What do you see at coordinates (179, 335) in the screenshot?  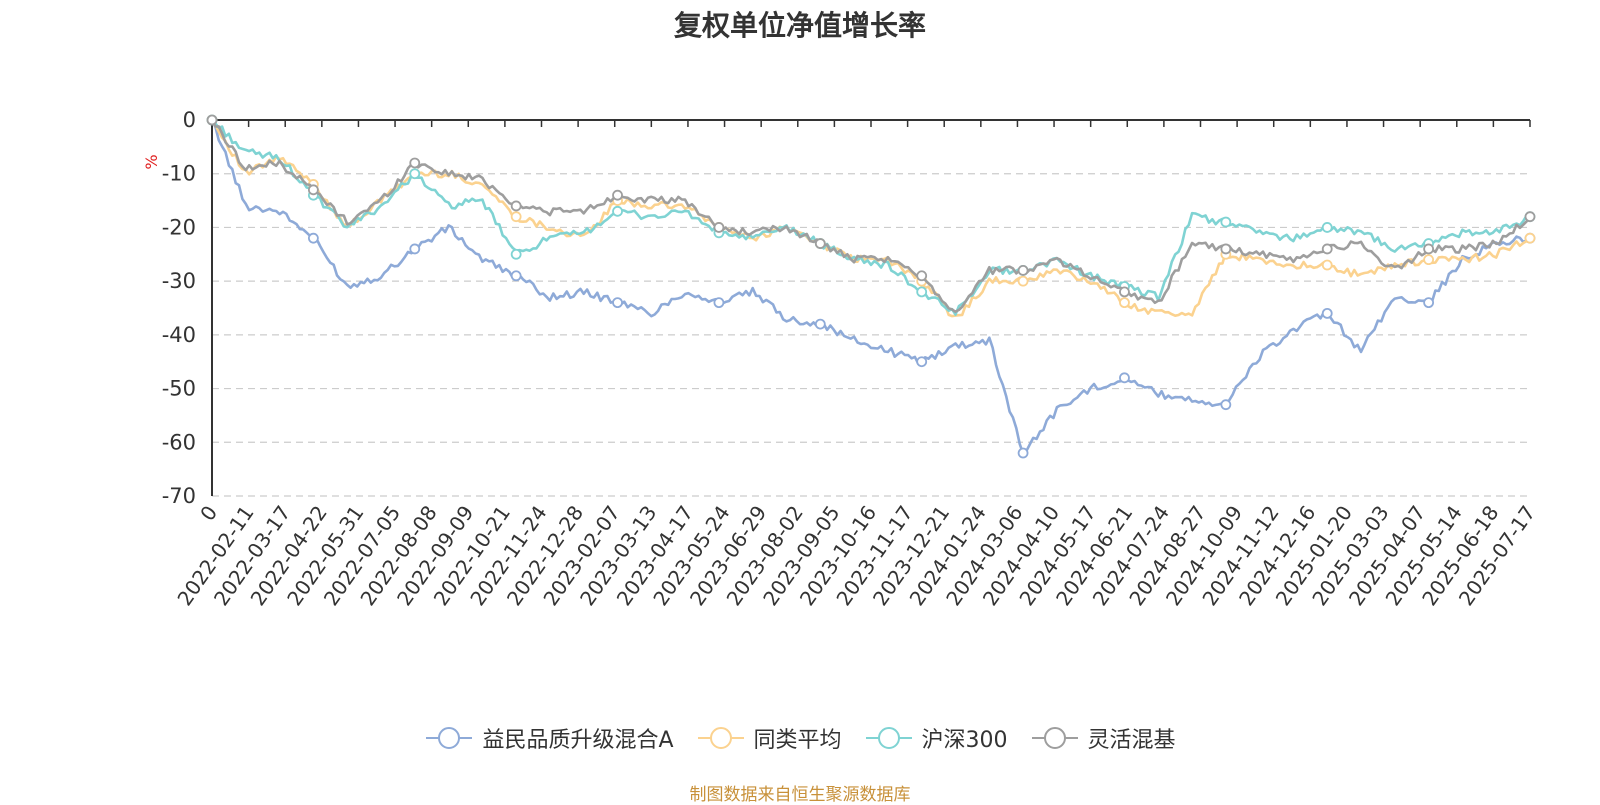 I see `y-tick-label: -40` at bounding box center [179, 335].